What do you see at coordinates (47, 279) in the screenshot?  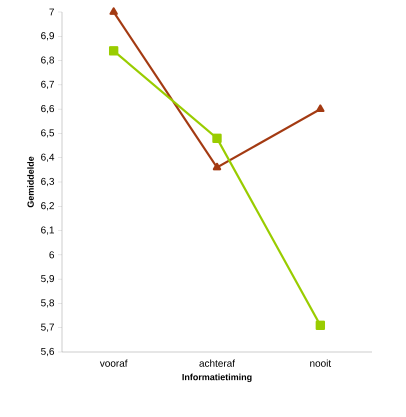 I see `y-tick-label: 5,9` at bounding box center [47, 279].